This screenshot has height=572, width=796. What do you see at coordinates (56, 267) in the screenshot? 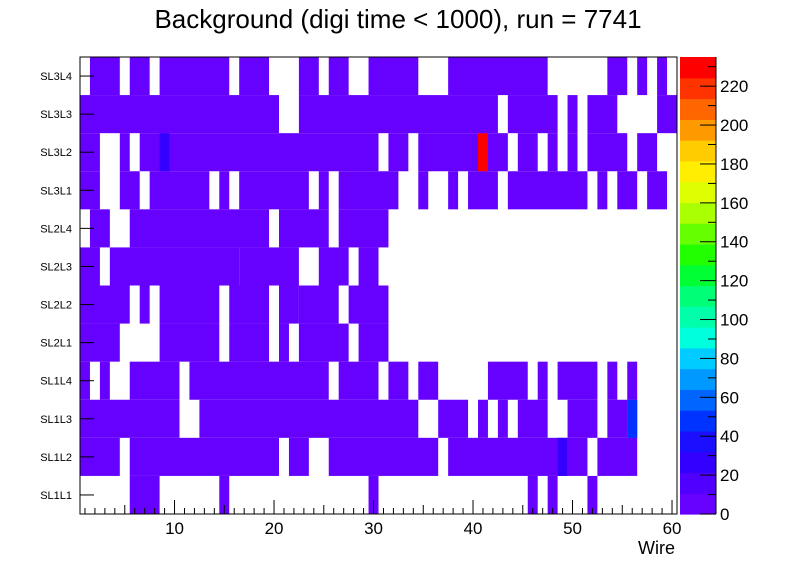
I see `y-tick-label: SL2L3` at bounding box center [56, 267].